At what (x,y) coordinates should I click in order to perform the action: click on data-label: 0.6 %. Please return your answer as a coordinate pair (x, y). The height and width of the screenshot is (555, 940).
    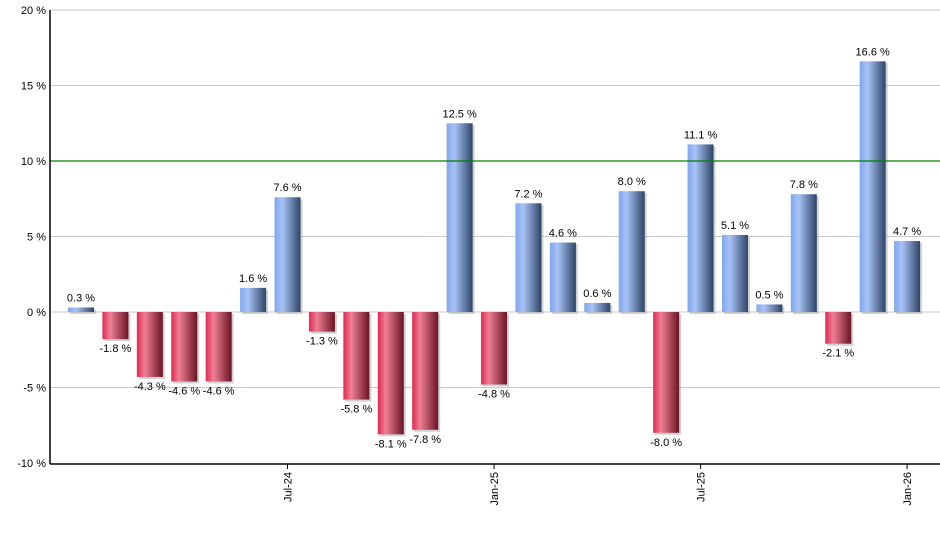
    Looking at the image, I should click on (597, 294).